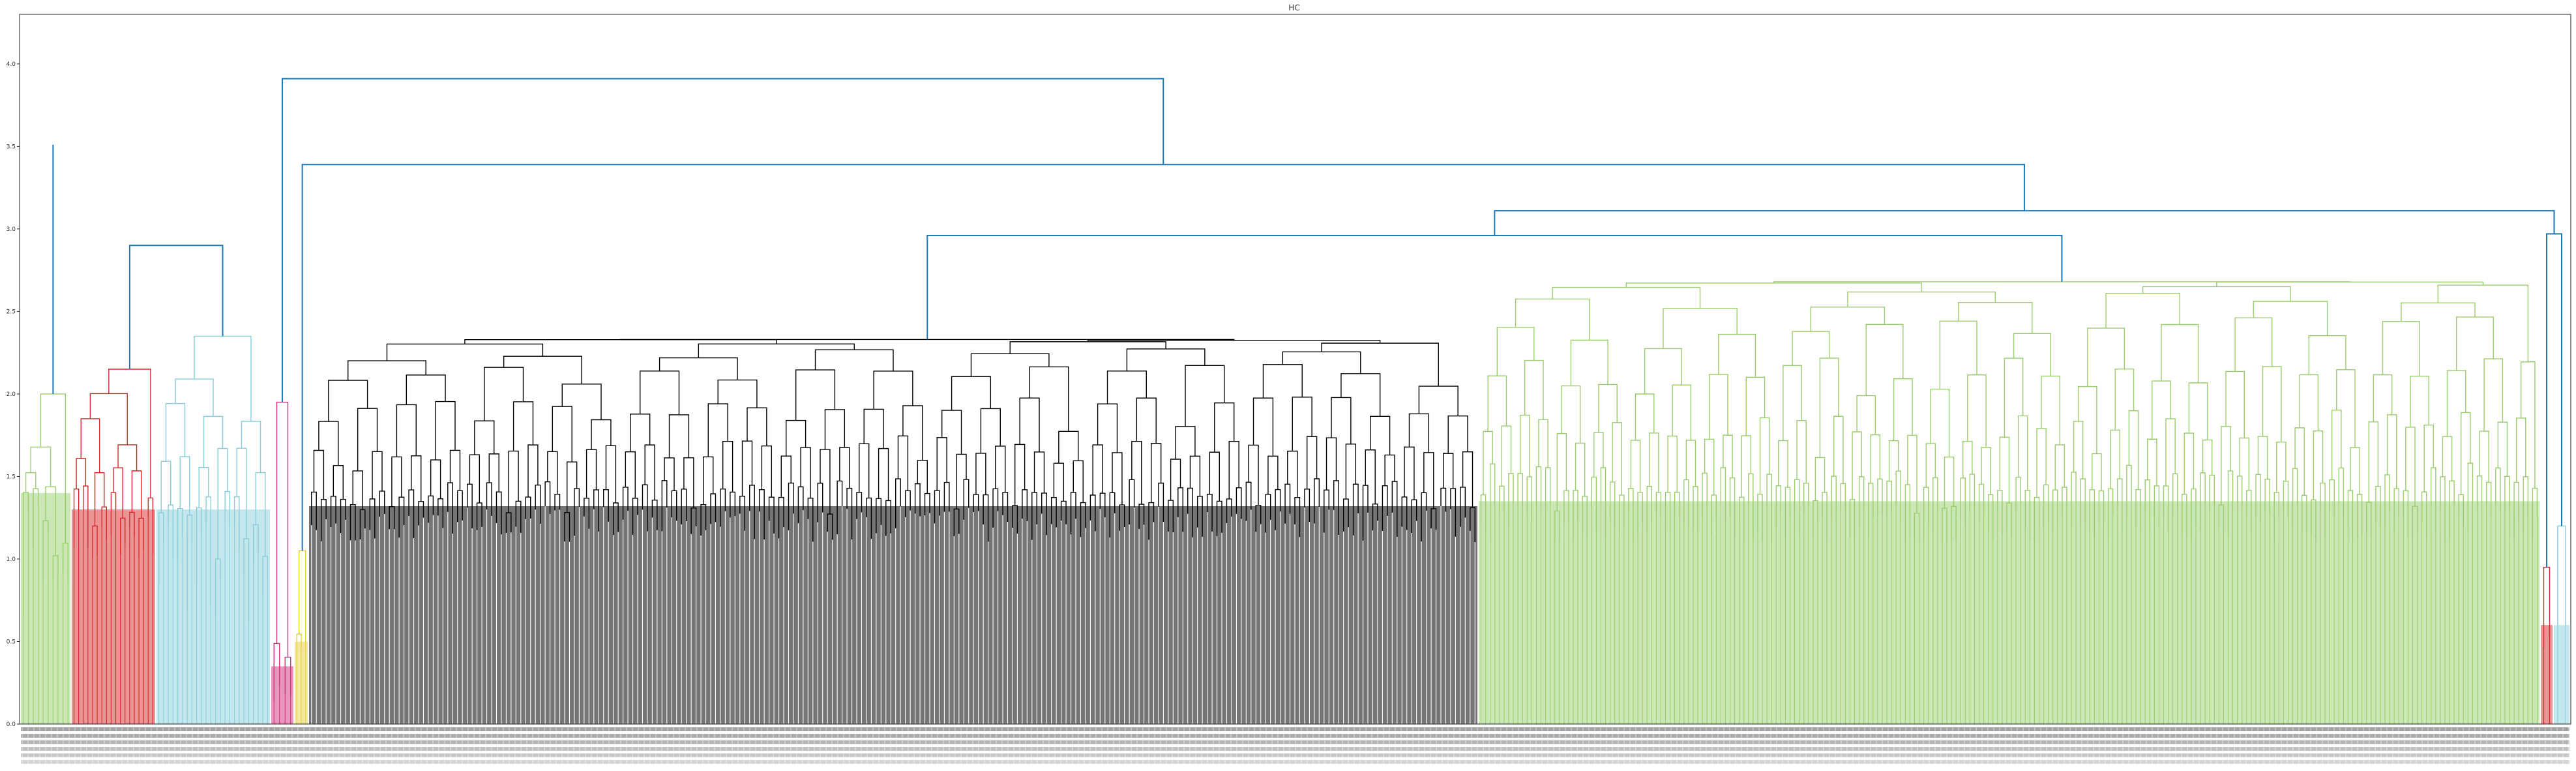 The height and width of the screenshot is (771, 2576). I want to click on merge-u2, so click(176, 307).